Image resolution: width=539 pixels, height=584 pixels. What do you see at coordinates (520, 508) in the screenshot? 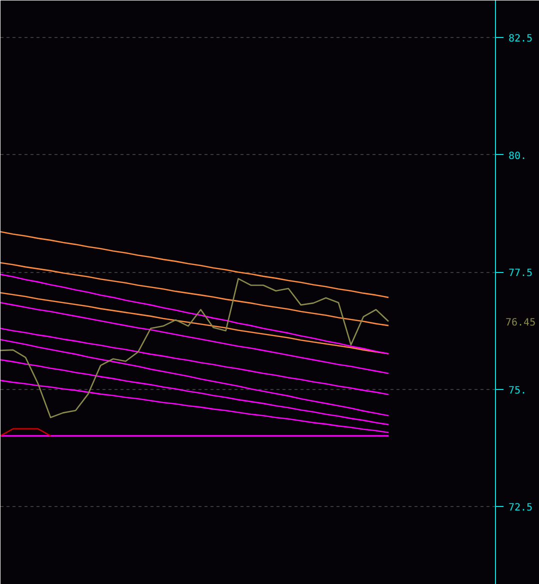
I see `y-tick-label: 72.5` at bounding box center [520, 508].